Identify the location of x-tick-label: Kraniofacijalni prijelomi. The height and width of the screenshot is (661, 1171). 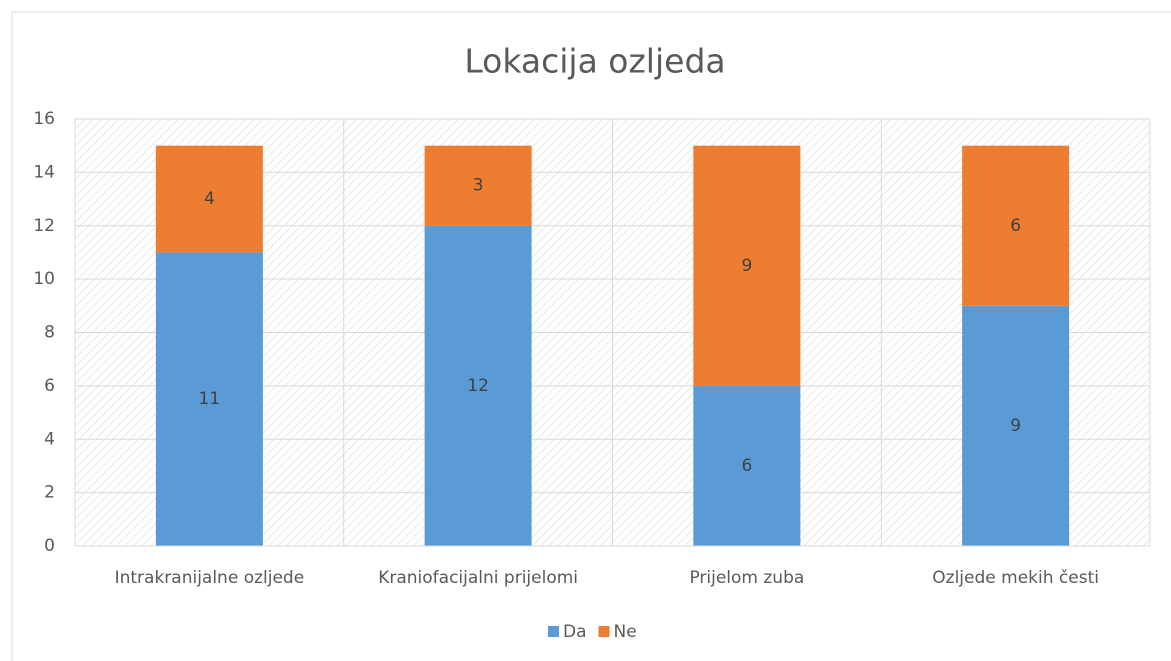
(478, 578).